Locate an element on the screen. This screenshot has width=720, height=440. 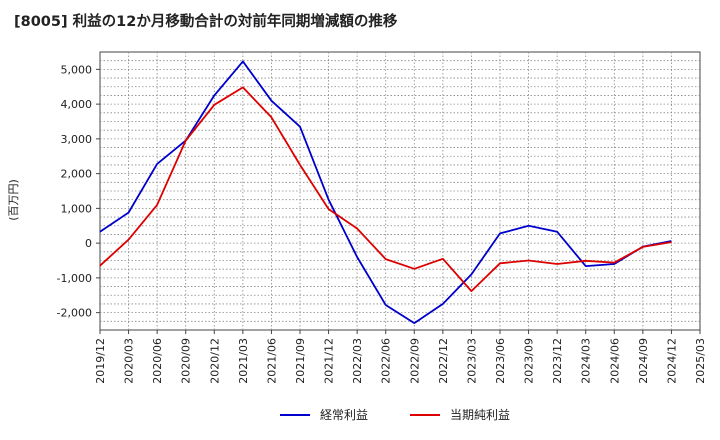
x-tick-label: 2020/09 is located at coordinates (186, 361).